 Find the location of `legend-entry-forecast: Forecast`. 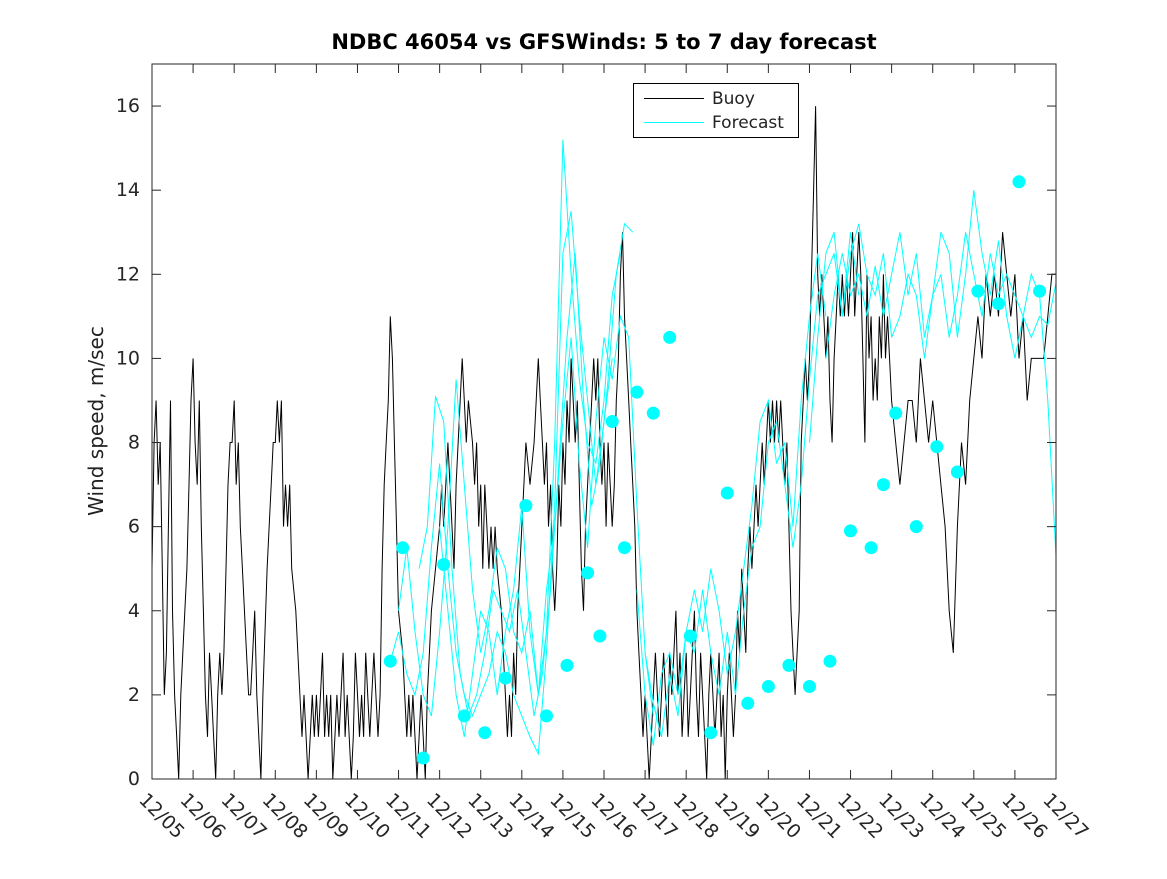

legend-entry-forecast: Forecast is located at coordinates (716, 123).